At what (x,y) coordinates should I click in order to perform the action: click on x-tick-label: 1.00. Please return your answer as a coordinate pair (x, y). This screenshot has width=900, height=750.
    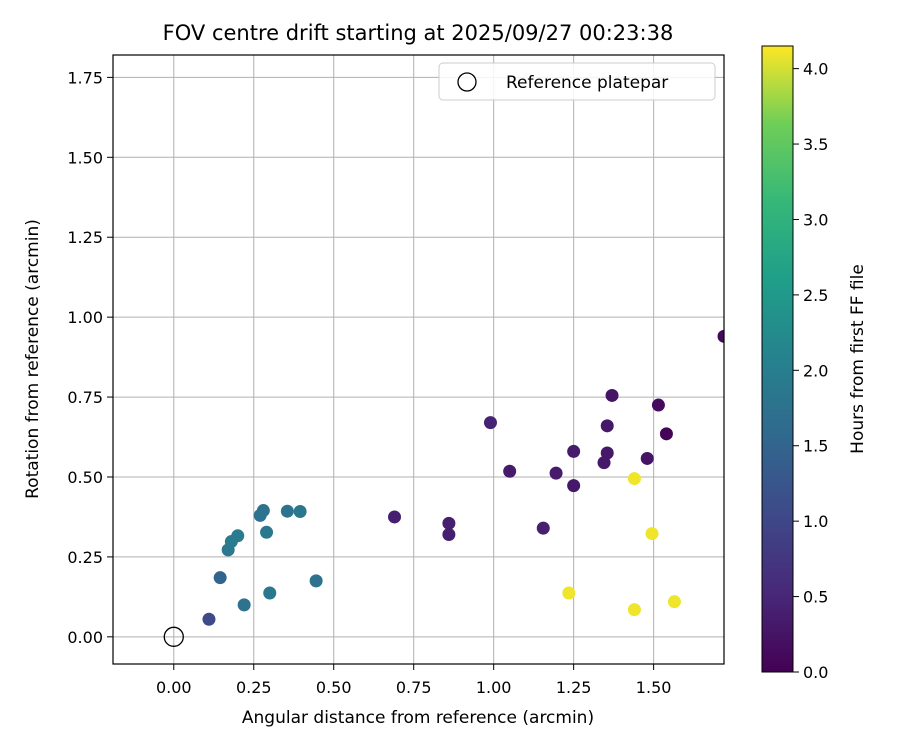
    Looking at the image, I should click on (494, 687).